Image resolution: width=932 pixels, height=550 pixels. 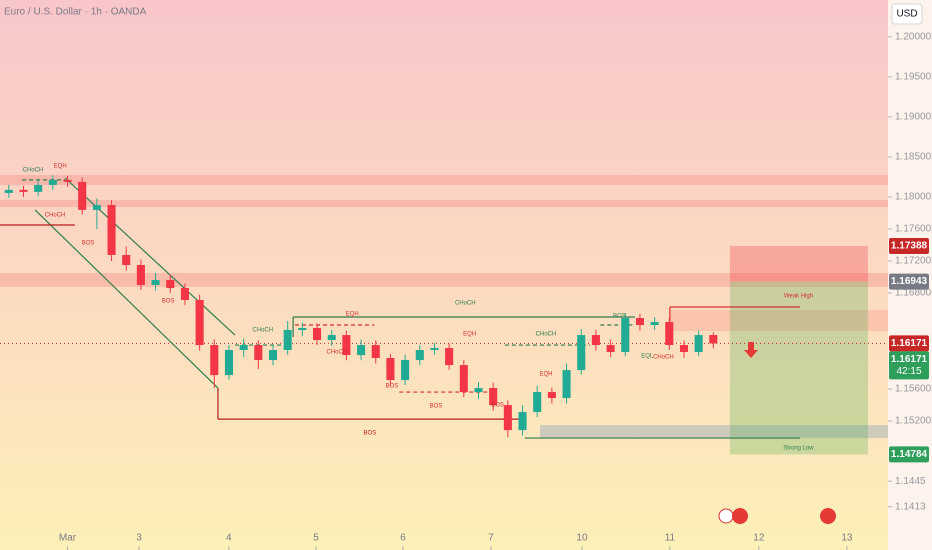 I want to click on y-tick-label: 1.17600, so click(x=913, y=229).